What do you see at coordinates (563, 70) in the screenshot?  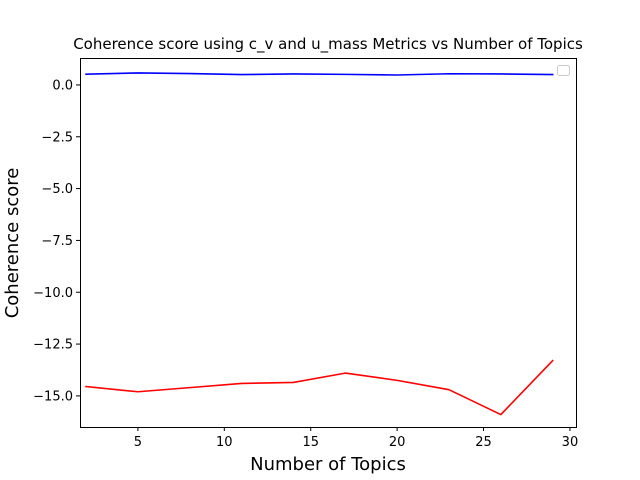 I see `legend-box` at bounding box center [563, 70].